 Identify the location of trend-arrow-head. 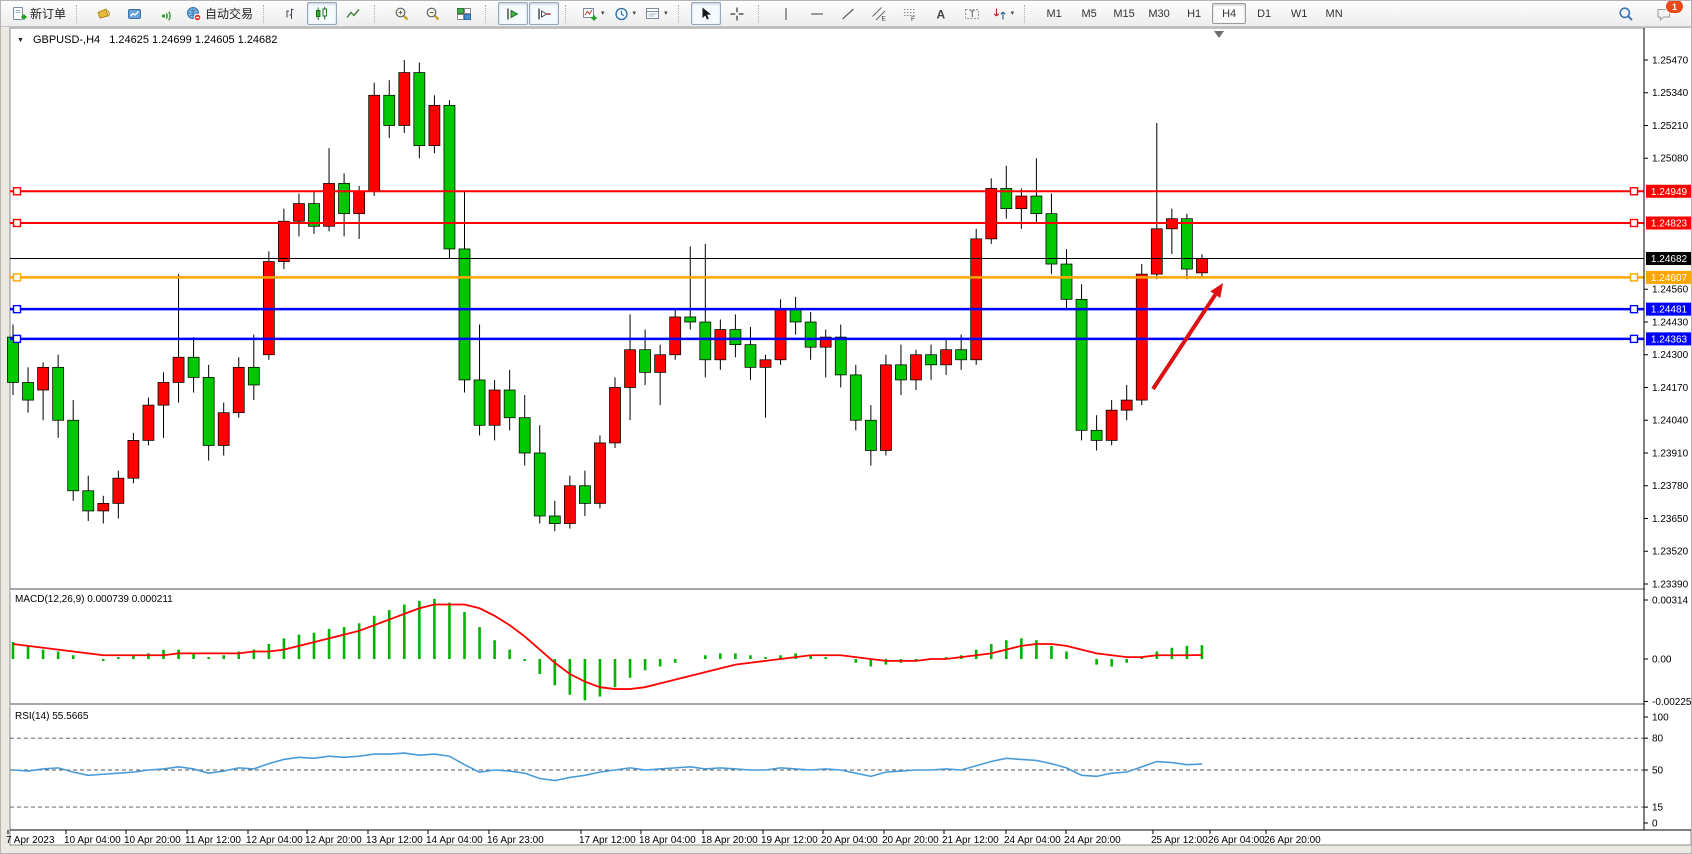
(1216, 290).